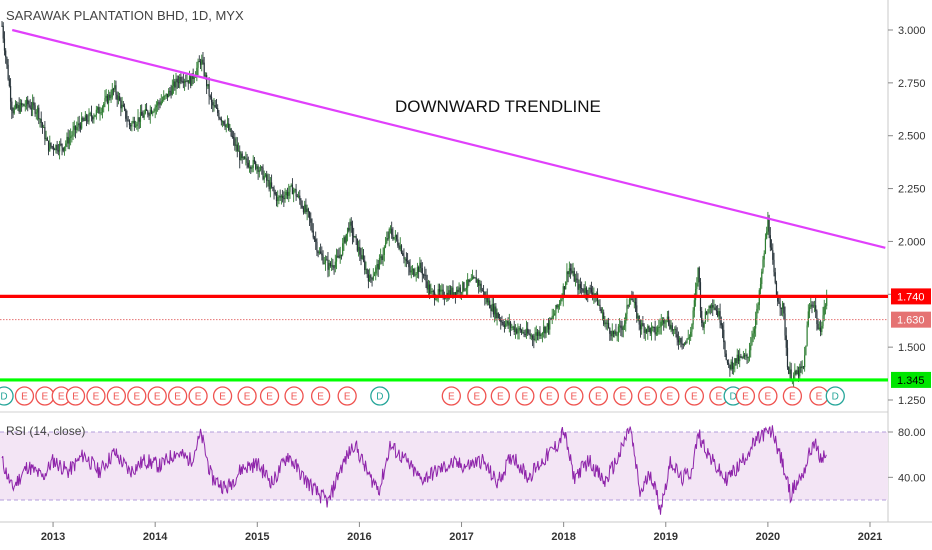 Image resolution: width=932 pixels, height=550 pixels. What do you see at coordinates (912, 137) in the screenshot?
I see `price-tick-label: 2.500` at bounding box center [912, 137].